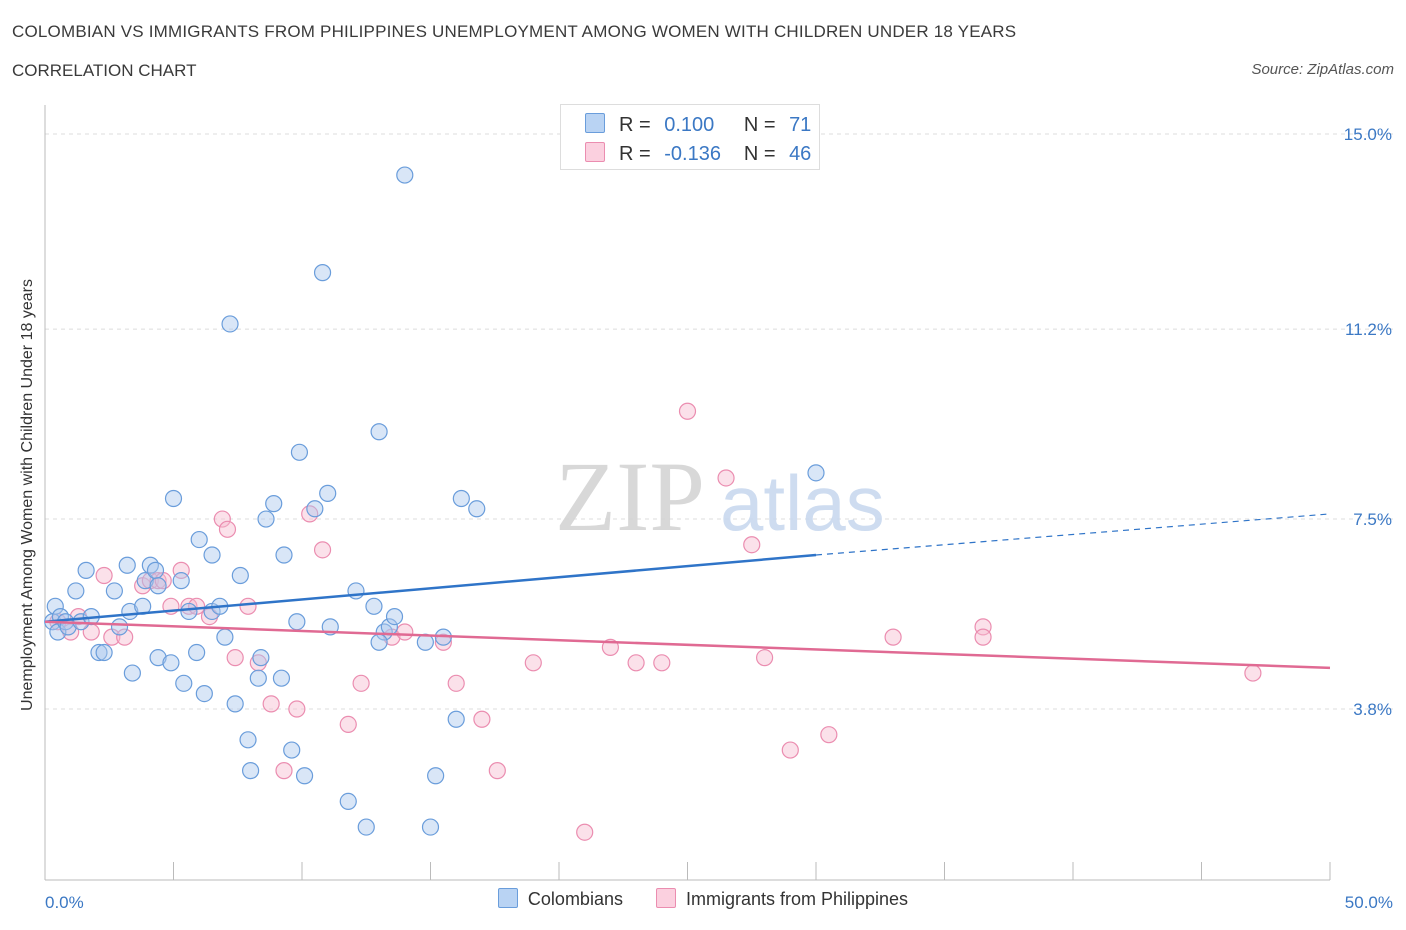 This screenshot has width=1406, height=930. I want to click on chart-subtitle: CORRELATION CHART, so click(104, 70).